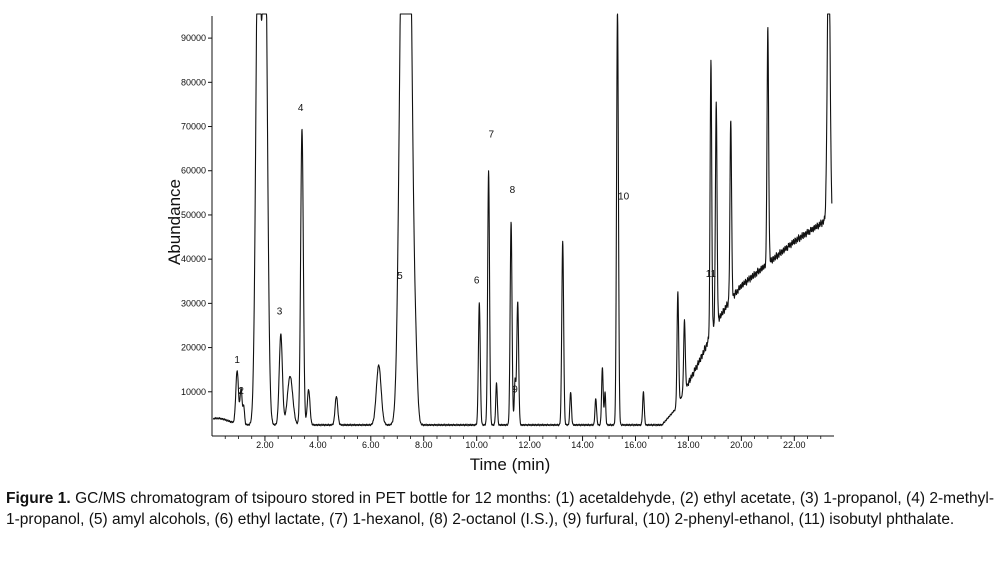 The image size is (1000, 570). Describe the element at coordinates (193, 171) in the screenshot. I see `y-tick-label: 60000` at that location.